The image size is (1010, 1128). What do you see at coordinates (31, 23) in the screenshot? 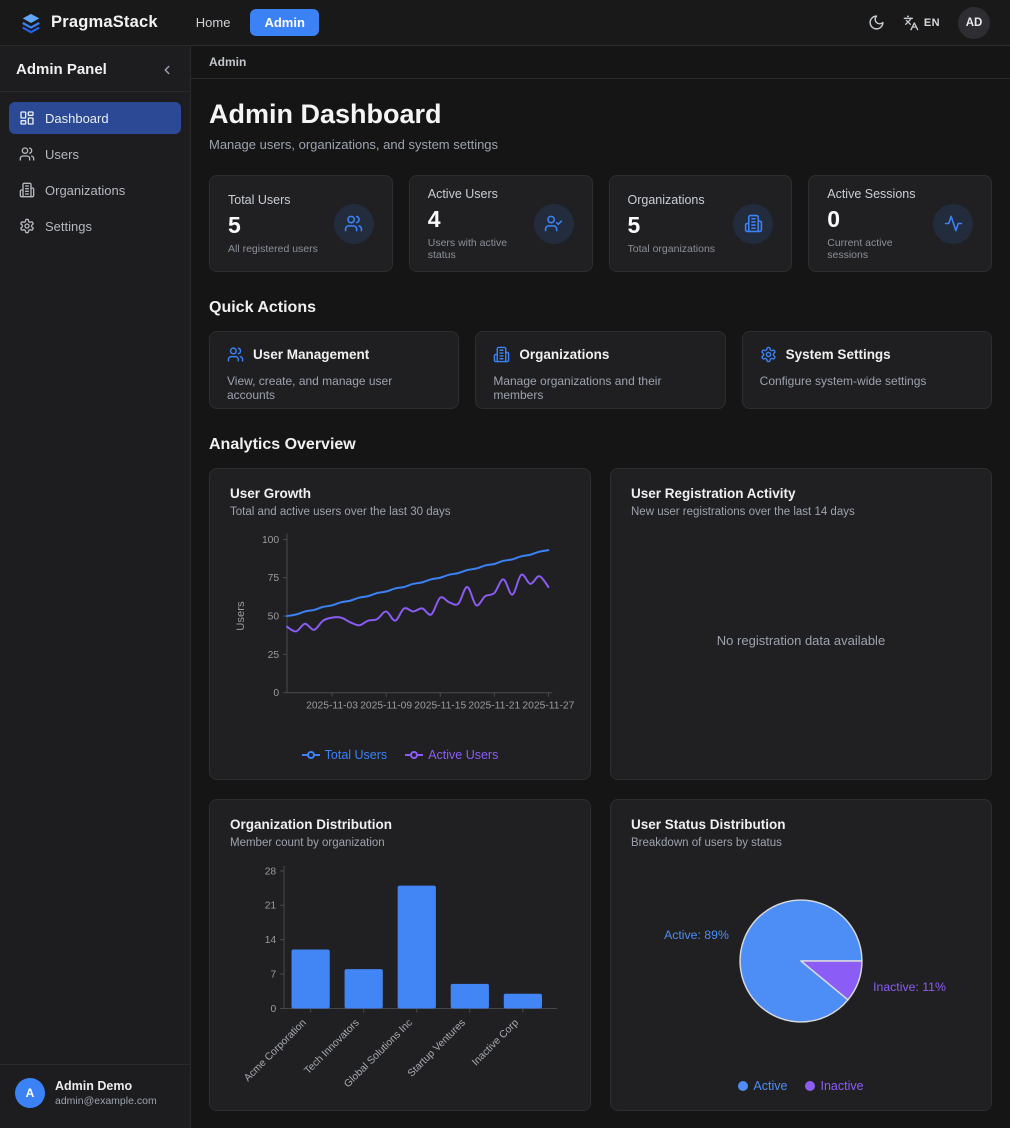
I see `layers-logo-icon` at bounding box center [31, 23].